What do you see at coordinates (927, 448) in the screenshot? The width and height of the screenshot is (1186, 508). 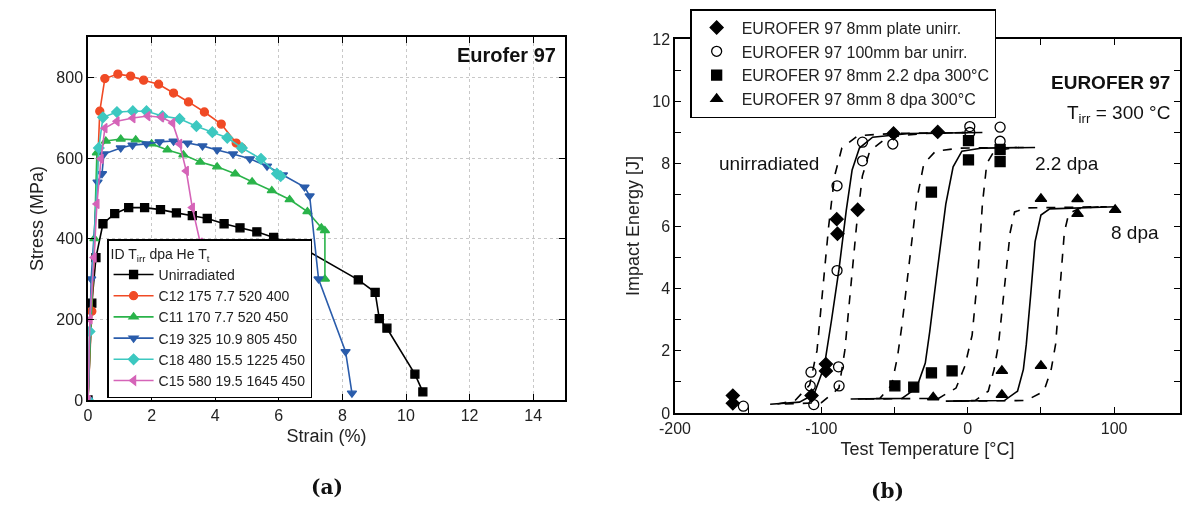 I see `x-axis-title: Test Temperature [°C]` at bounding box center [927, 448].